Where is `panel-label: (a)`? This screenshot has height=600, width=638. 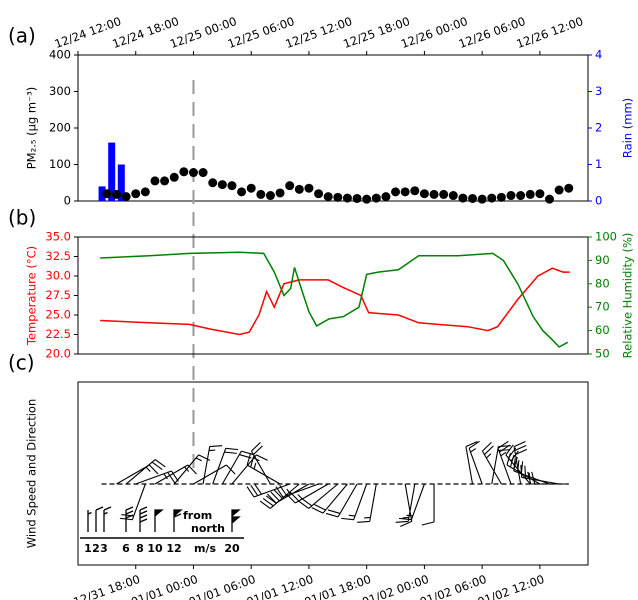 panel-label: (a) is located at coordinates (22, 36).